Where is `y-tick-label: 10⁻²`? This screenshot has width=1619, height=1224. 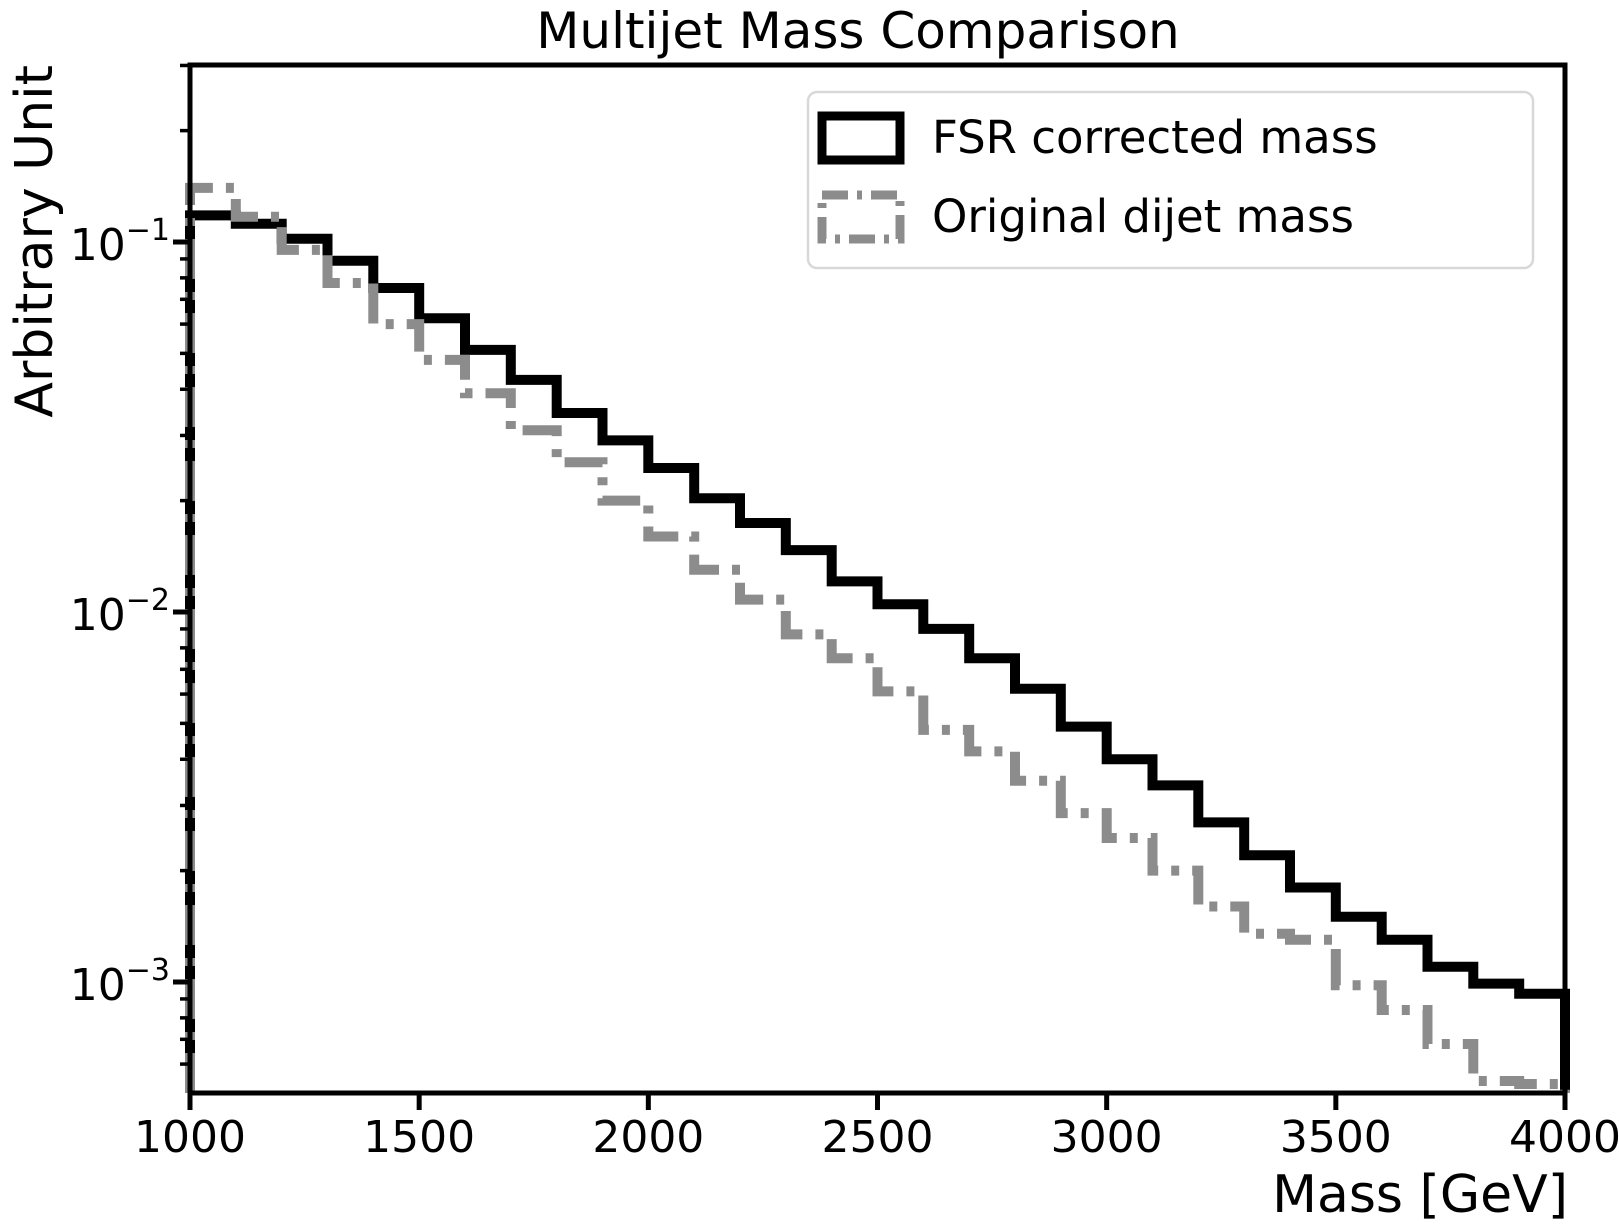 y-tick-label: 10⁻² is located at coordinates (120, 612).